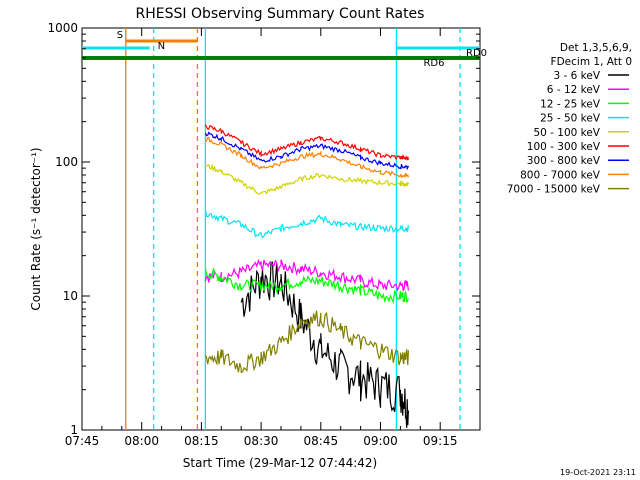 This screenshot has width=640, height=480. Describe the element at coordinates (380, 441) in the screenshot. I see `x-tick-label-5: 09:00` at that location.